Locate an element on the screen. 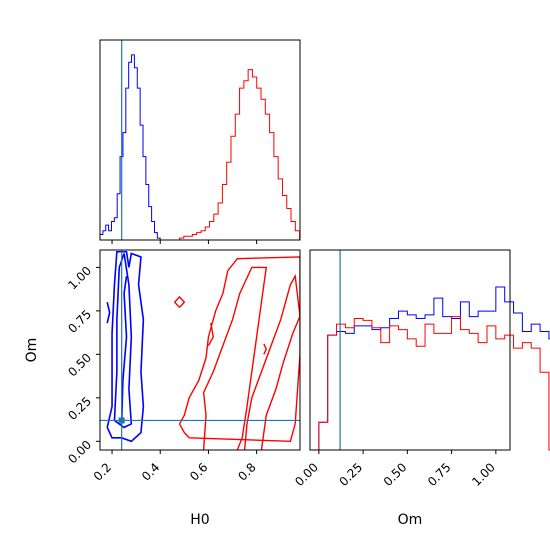  om-axis-label: Om is located at coordinates (410, 520).